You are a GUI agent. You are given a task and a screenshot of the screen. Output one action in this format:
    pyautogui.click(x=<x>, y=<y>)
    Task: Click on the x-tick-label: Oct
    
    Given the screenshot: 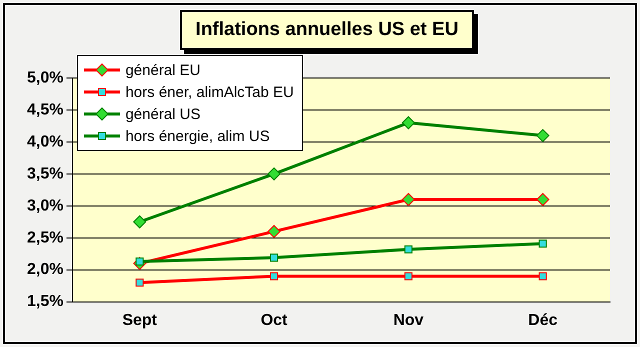 What is the action you would take?
    pyautogui.click(x=274, y=320)
    